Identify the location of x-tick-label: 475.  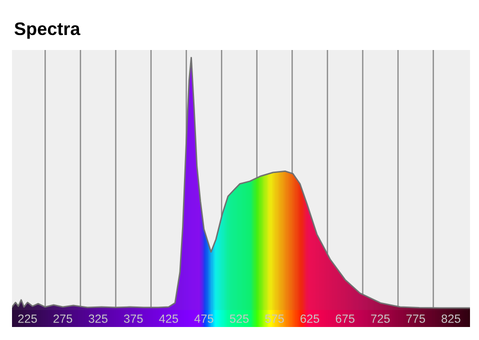
(204, 318).